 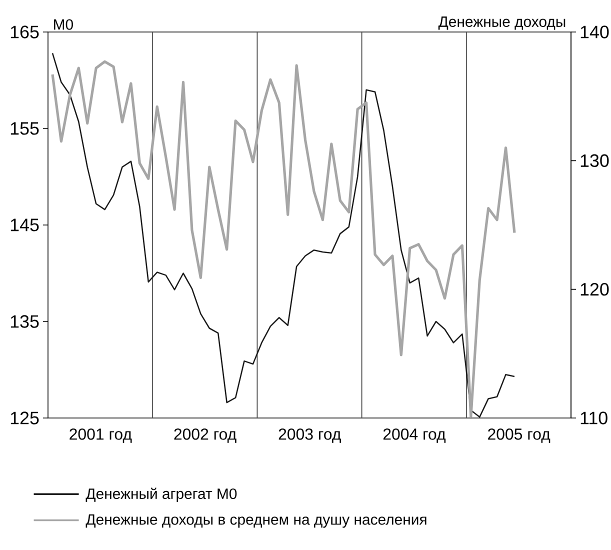 What do you see at coordinates (594, 32) in the screenshot?
I see `y2-tick-label: 140` at bounding box center [594, 32].